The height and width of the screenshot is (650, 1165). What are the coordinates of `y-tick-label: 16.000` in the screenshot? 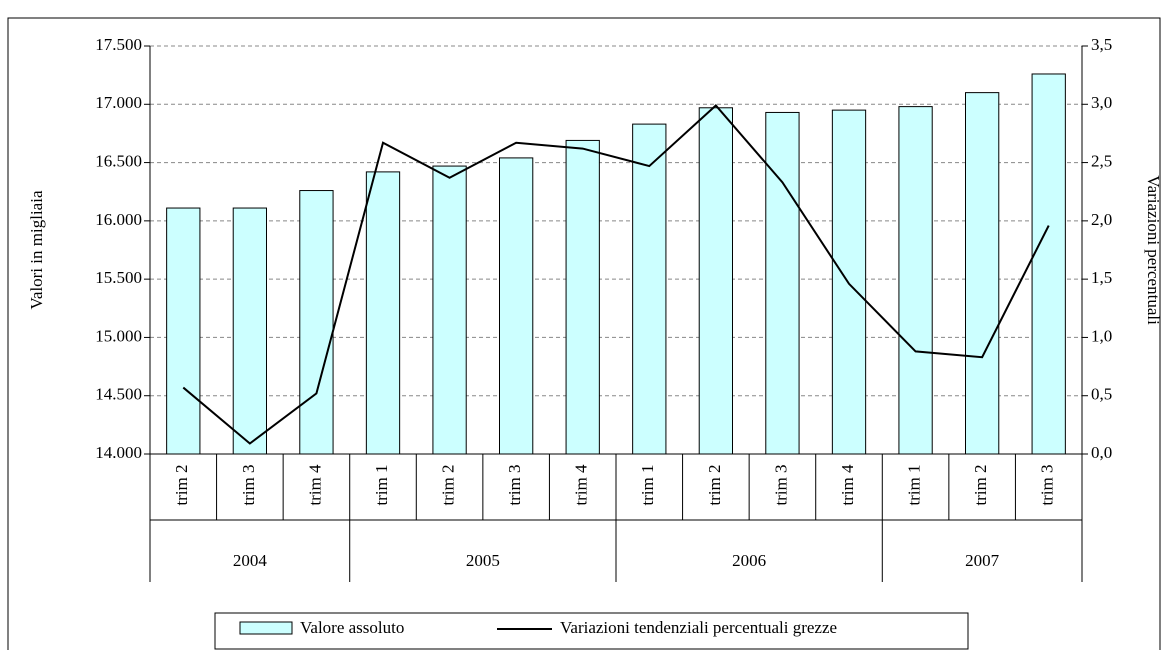 It's located at (118, 219).